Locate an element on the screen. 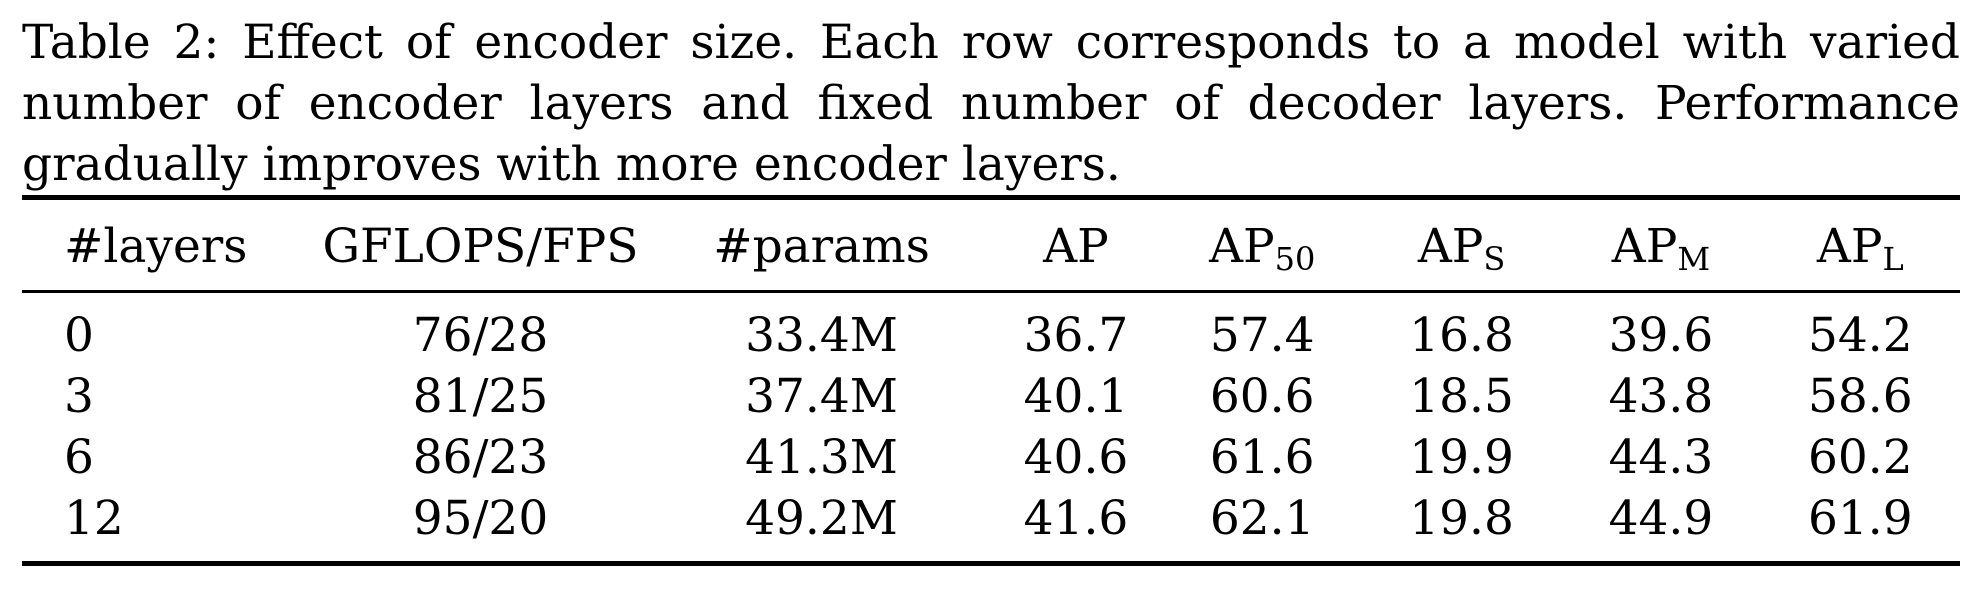  cell-ap50: 57.4 is located at coordinates (1262, 335).